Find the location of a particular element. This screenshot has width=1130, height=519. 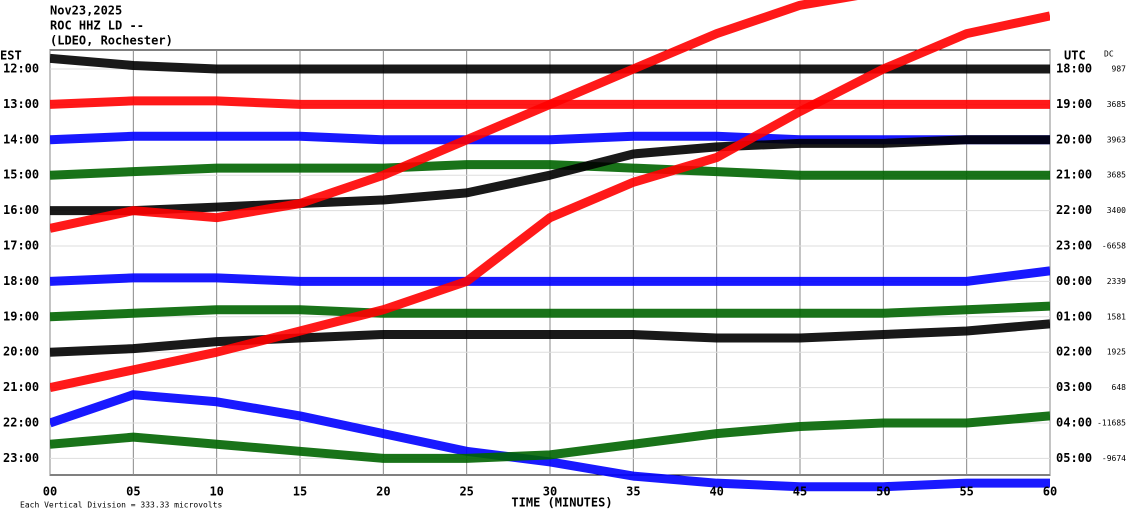

dc-value: 648 is located at coordinates (1119, 387).